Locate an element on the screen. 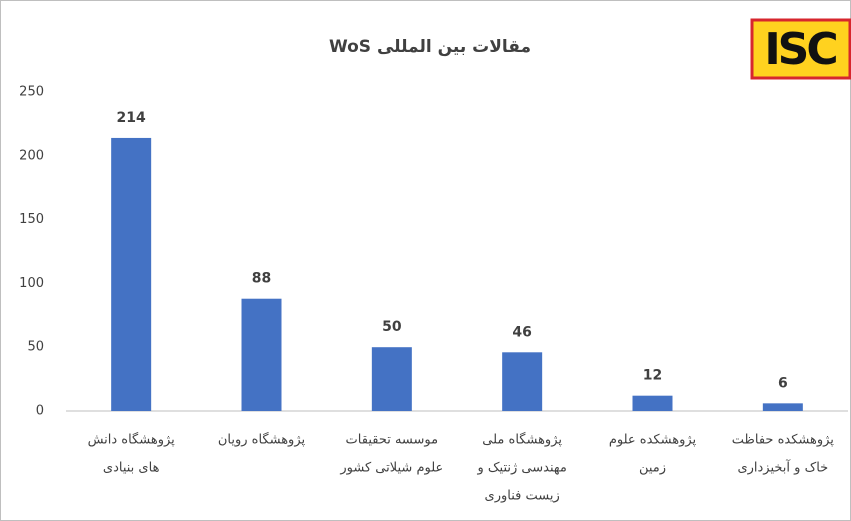 The height and width of the screenshot is (521, 851). y-tick-label: 150 is located at coordinates (31, 219).